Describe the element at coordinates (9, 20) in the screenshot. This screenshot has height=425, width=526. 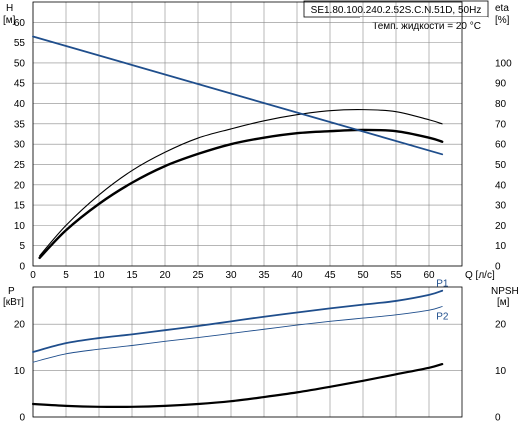
I see `y-axis-left-unit-head: [м]` at that location.